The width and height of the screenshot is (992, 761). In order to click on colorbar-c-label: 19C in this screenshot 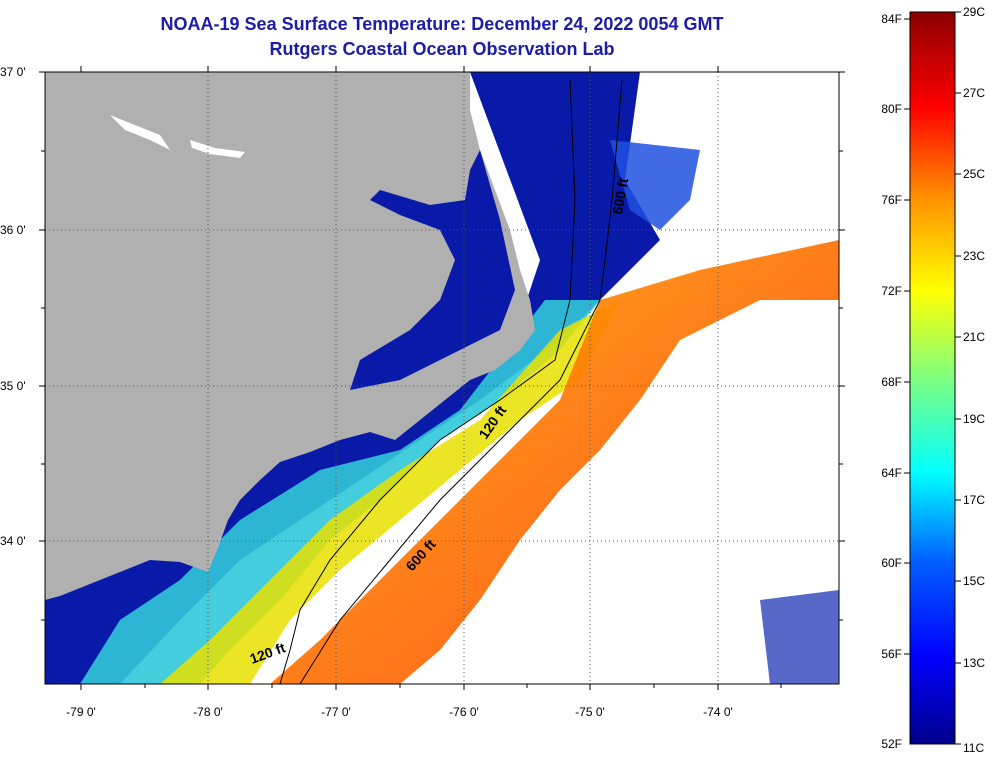, I will do `click(974, 419)`.